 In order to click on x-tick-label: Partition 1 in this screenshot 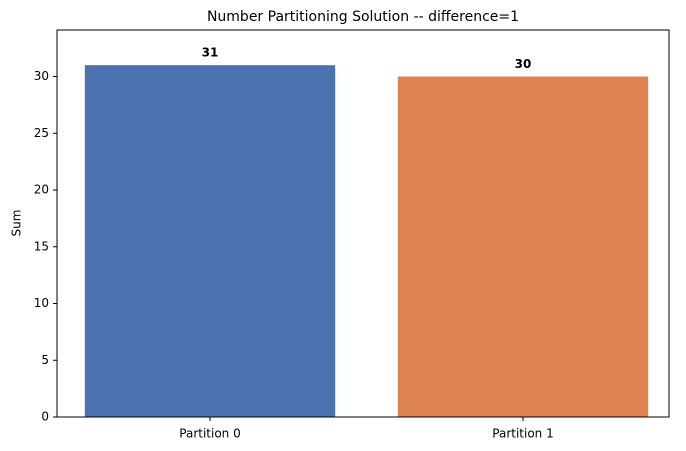, I will do `click(522, 434)`.